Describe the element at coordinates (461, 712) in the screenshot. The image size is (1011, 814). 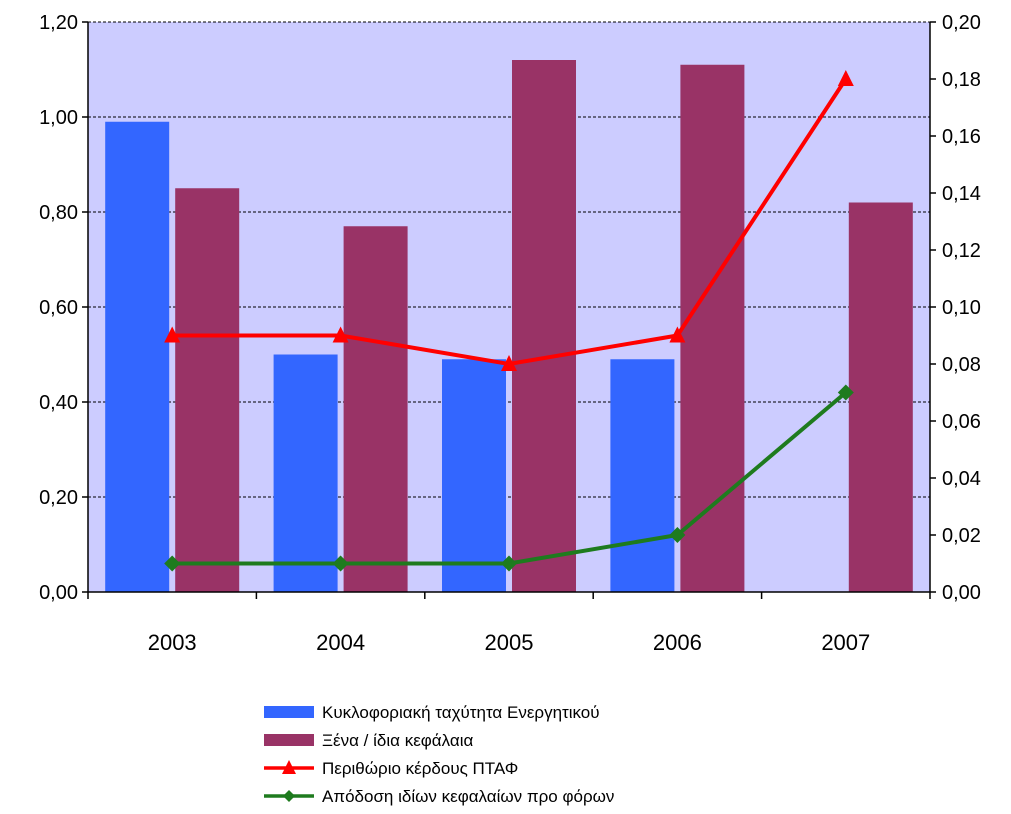
I see `legend-label: Κυκλοφοριακή ταχύτητα Ενεργητικού` at that location.